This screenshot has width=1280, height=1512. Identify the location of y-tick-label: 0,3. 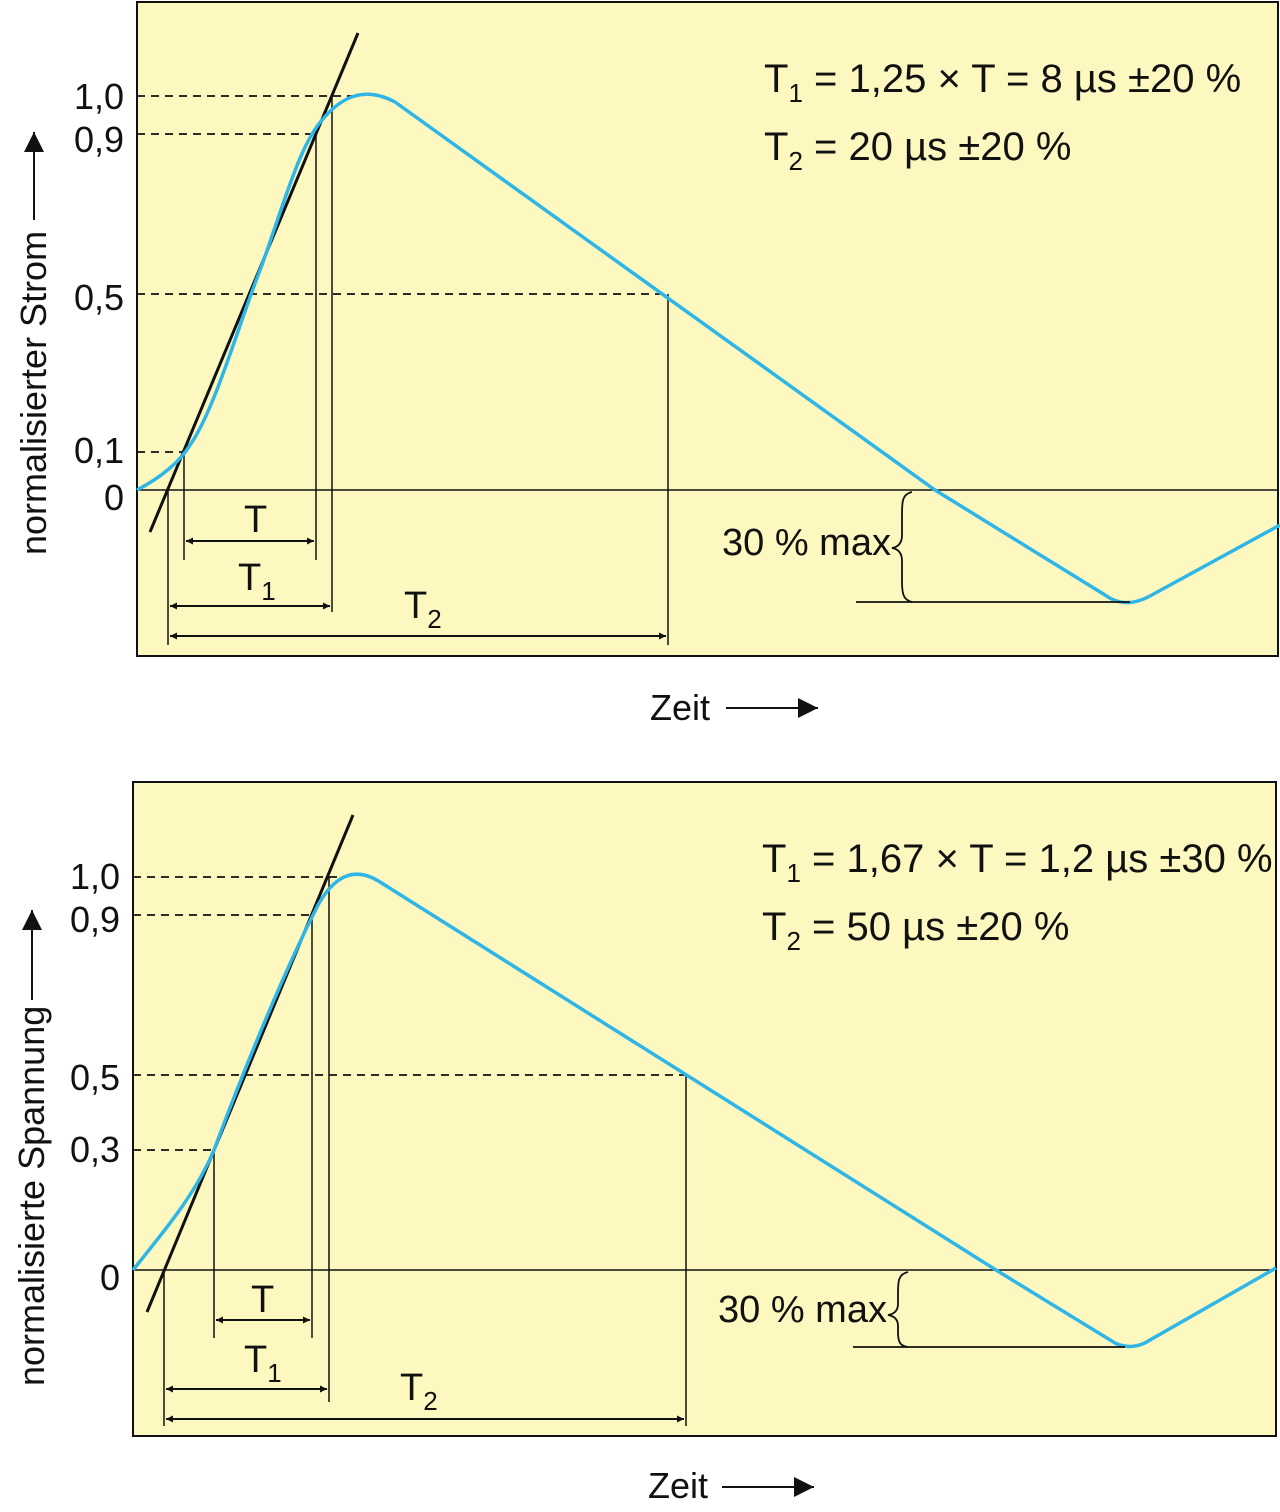
(95, 1149).